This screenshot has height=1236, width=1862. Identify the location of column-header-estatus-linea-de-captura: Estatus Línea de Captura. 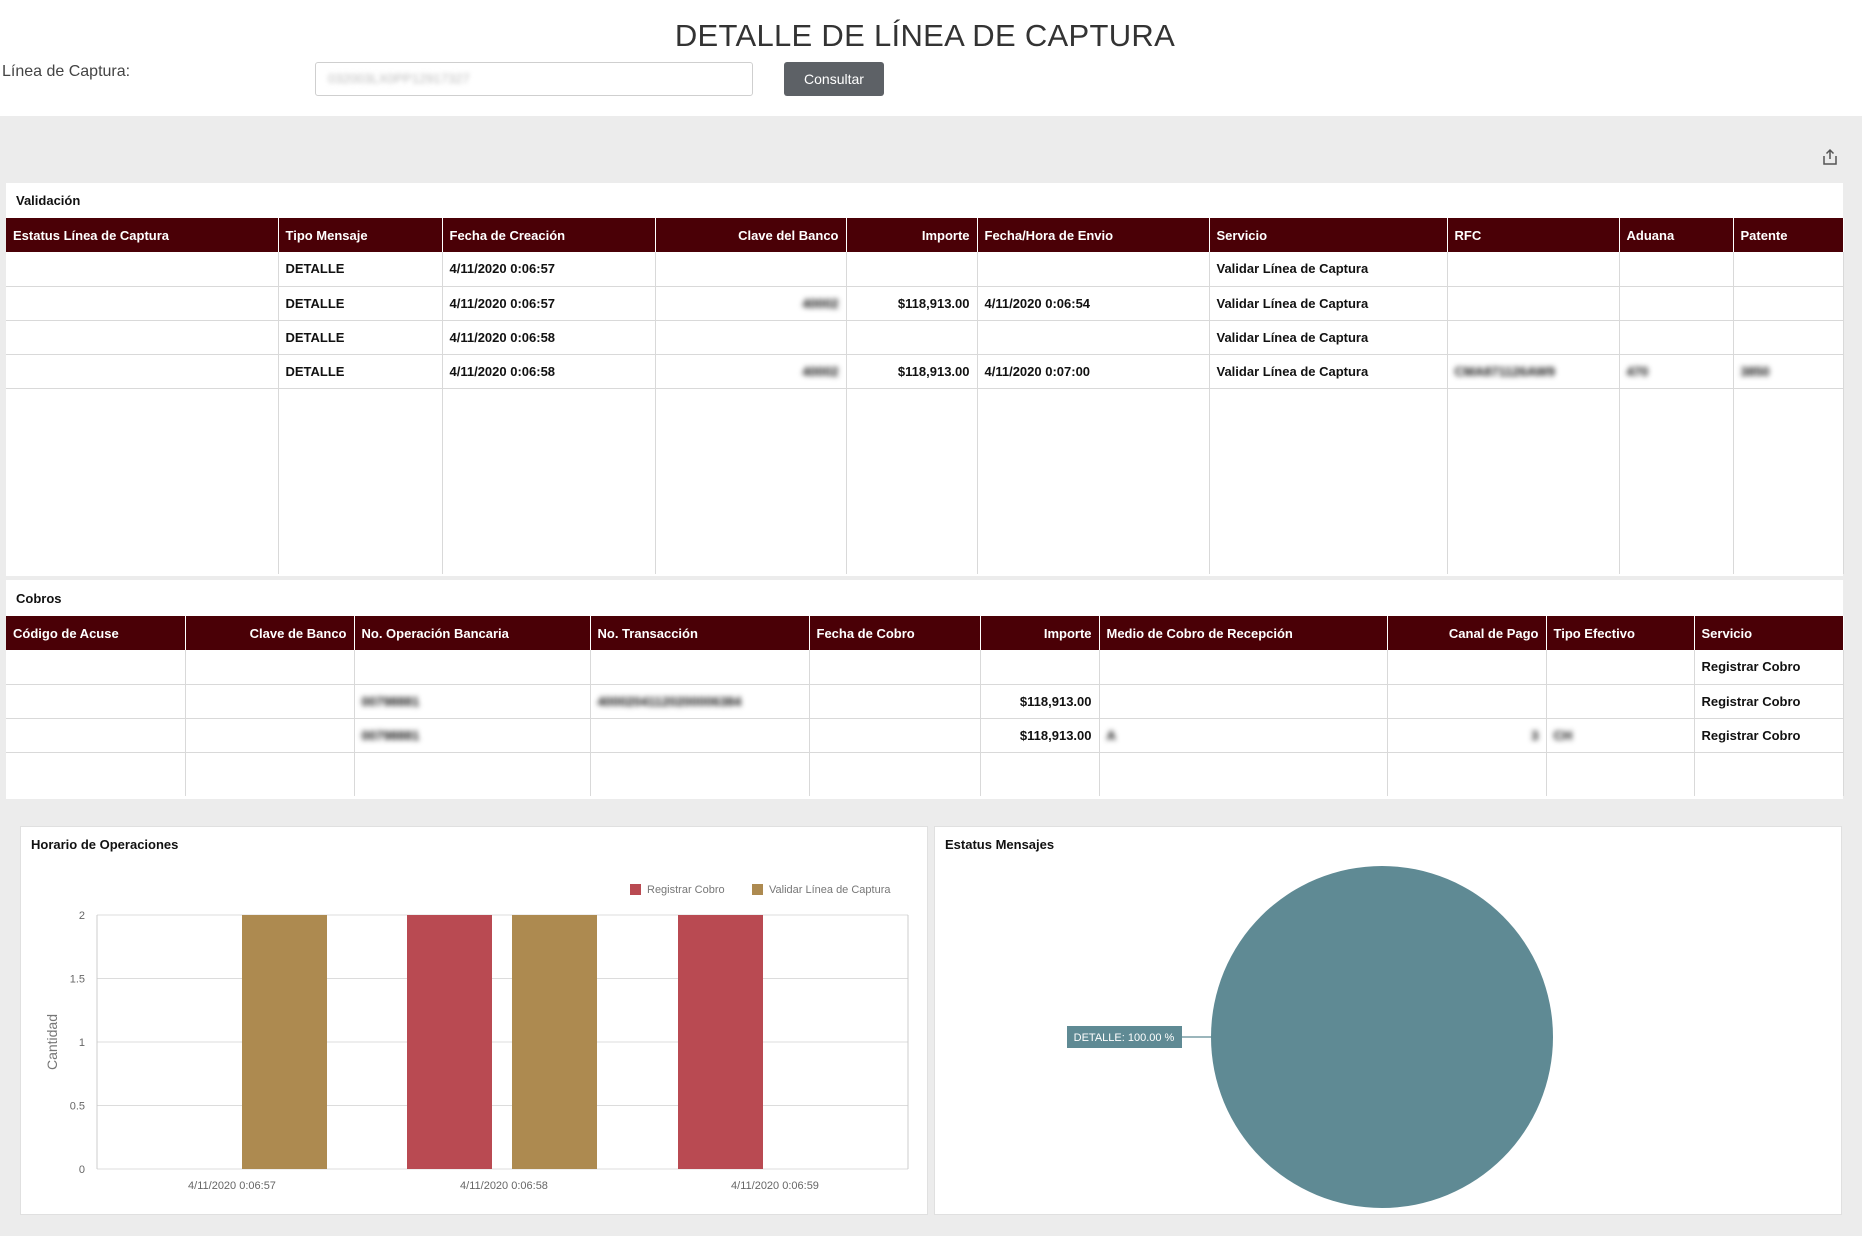
(142, 235).